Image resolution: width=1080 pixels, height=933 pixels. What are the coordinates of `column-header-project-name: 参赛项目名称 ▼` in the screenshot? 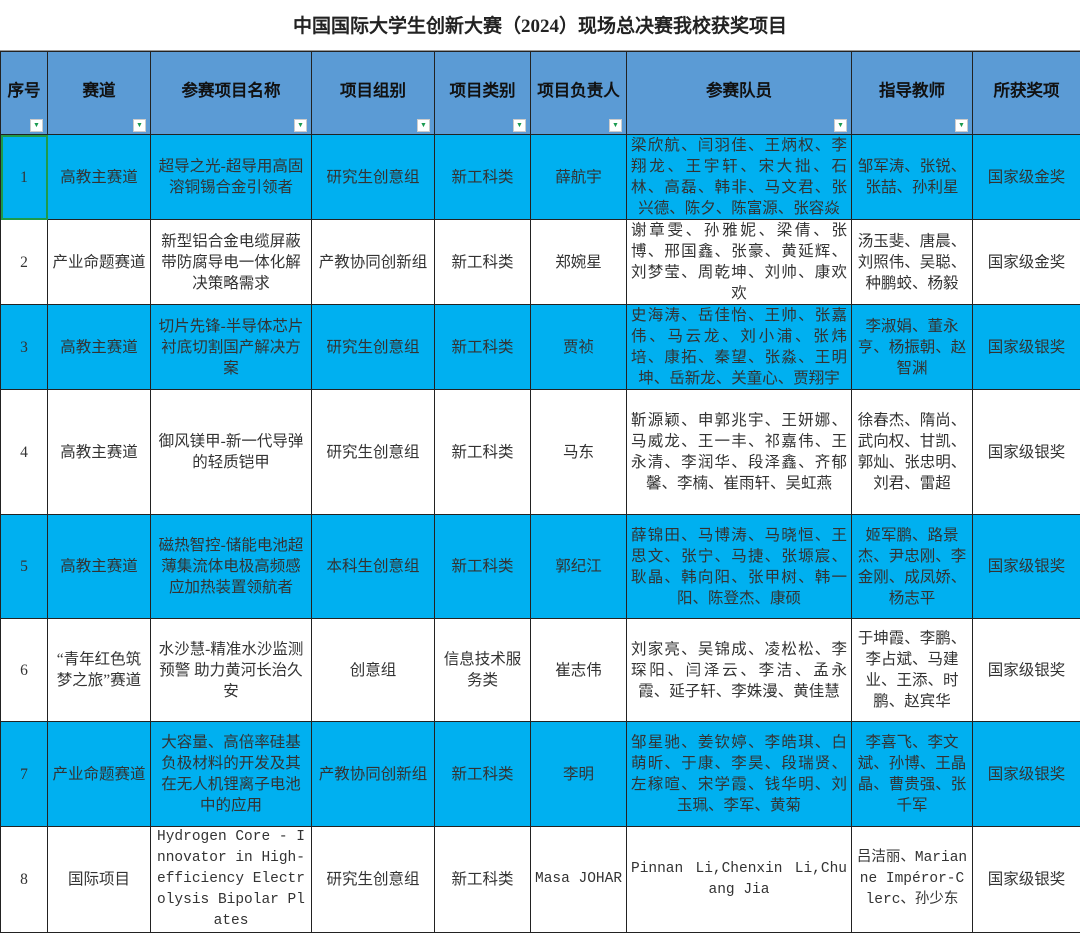 It's located at (231, 93).